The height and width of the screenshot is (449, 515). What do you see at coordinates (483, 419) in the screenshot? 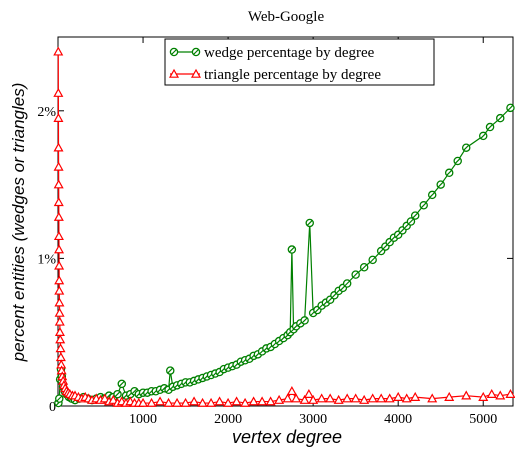
I see `x-tick-label: 5000` at bounding box center [483, 419].